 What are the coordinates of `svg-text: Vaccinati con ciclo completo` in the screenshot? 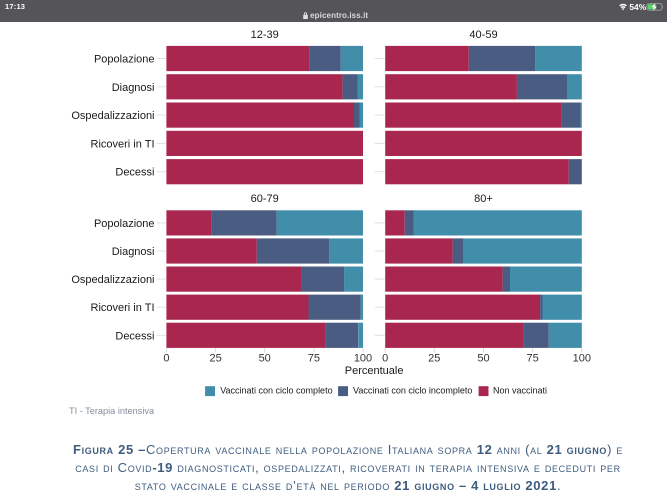 It's located at (276, 391).